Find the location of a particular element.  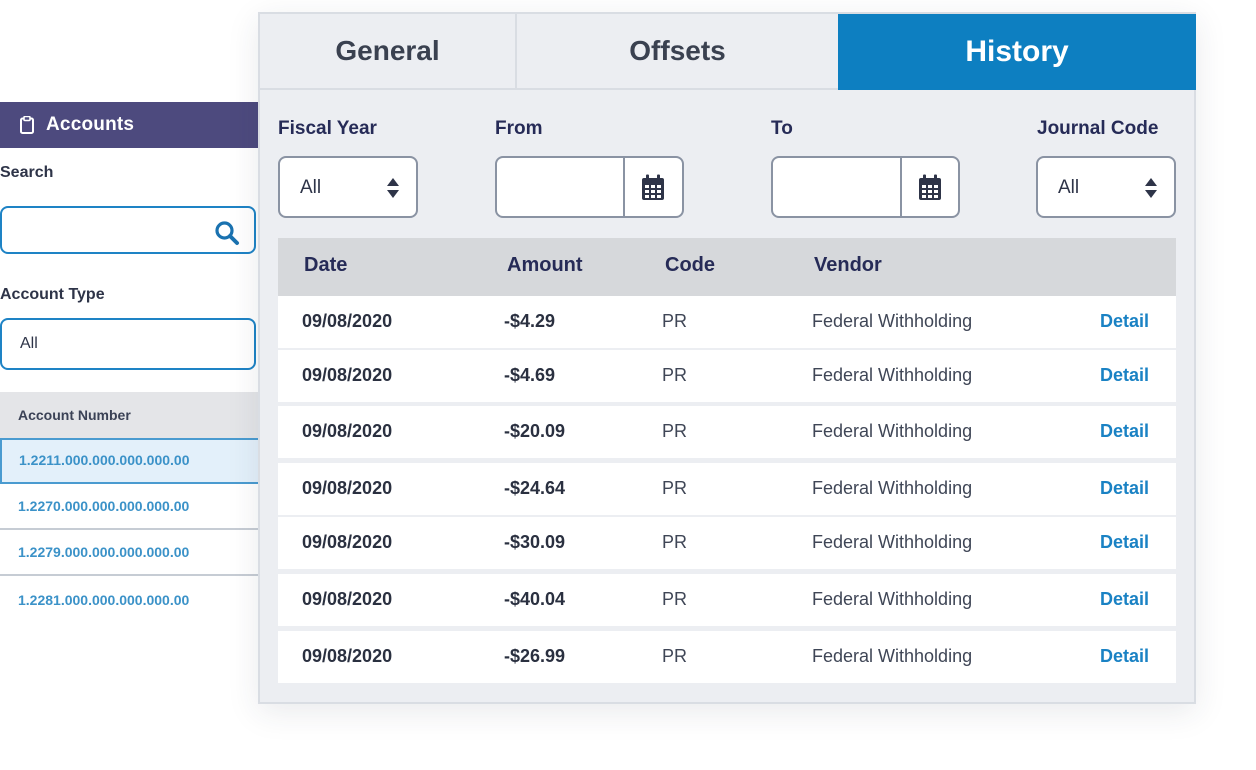

to-date-input is located at coordinates (865, 187).